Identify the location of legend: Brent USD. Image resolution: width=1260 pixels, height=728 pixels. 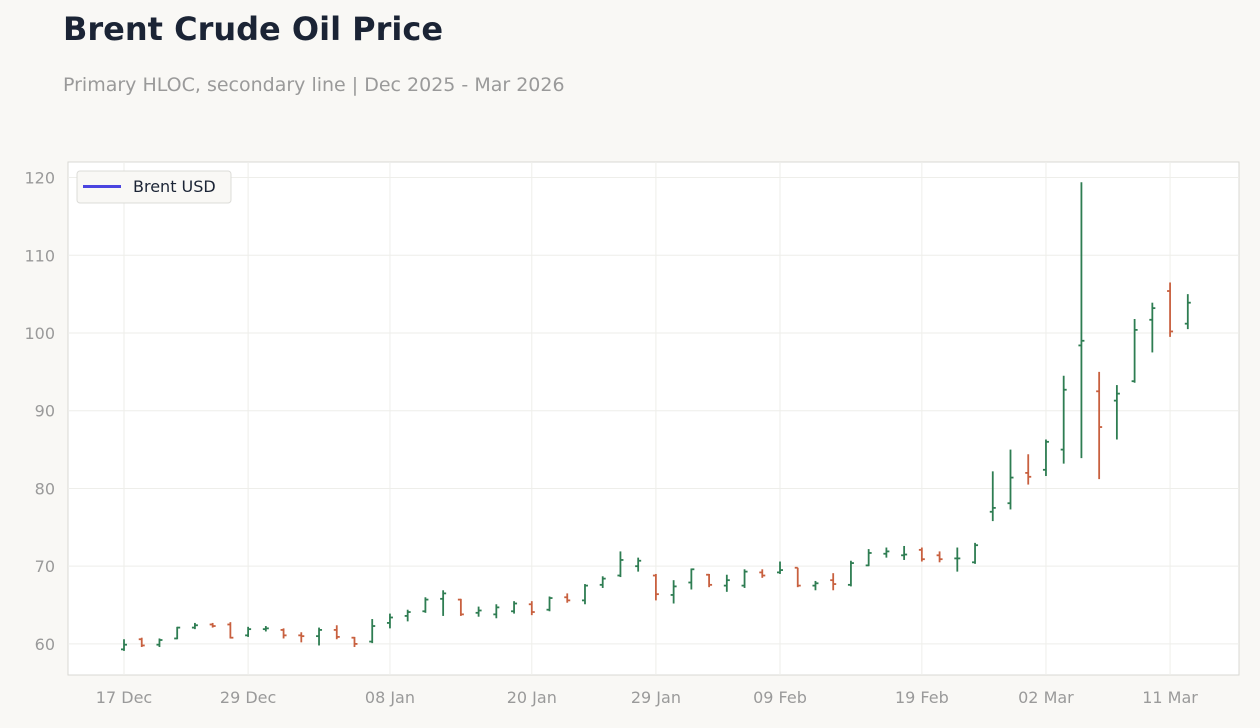
(154, 187).